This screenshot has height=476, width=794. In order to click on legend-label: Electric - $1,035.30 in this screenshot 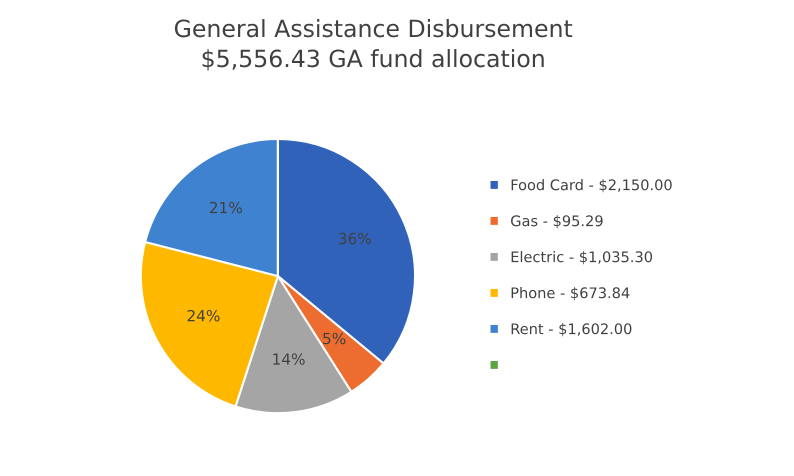, I will do `click(582, 257)`.